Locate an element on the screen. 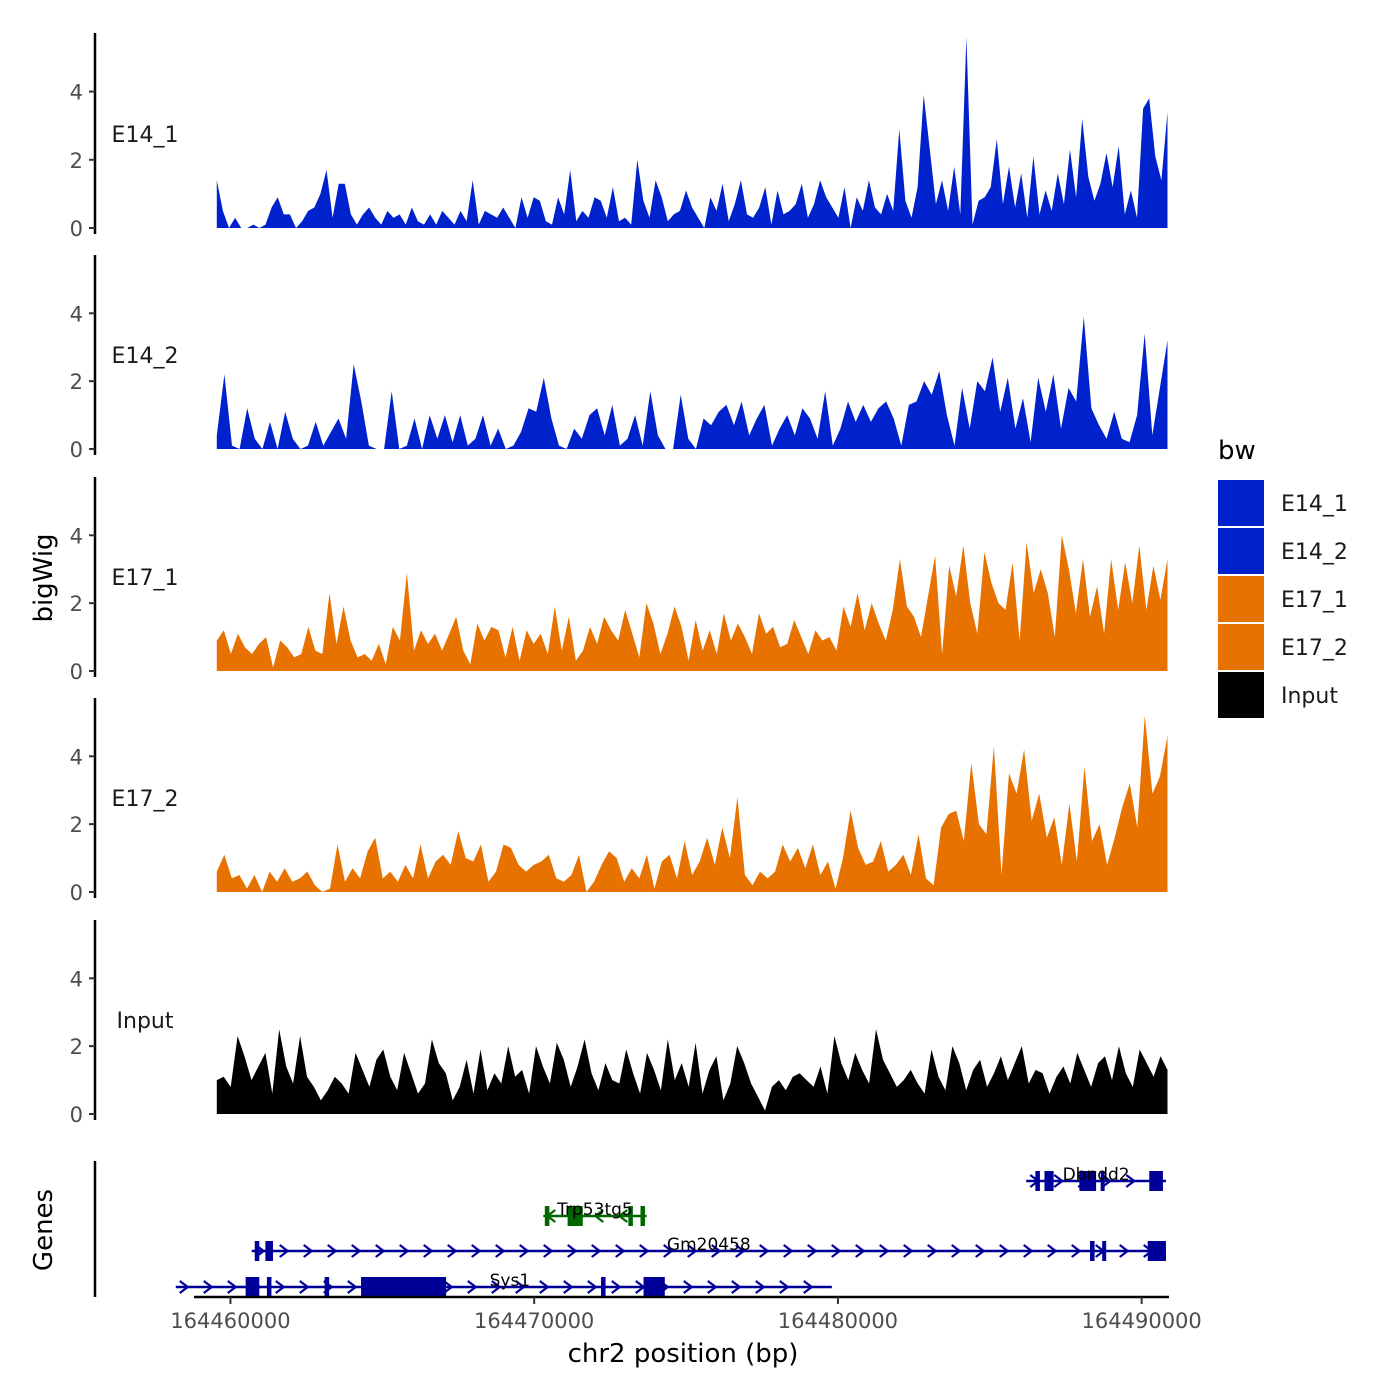 Image resolution: width=1400 pixels, height=1400 pixels. legend-title: bw is located at coordinates (1237, 451).